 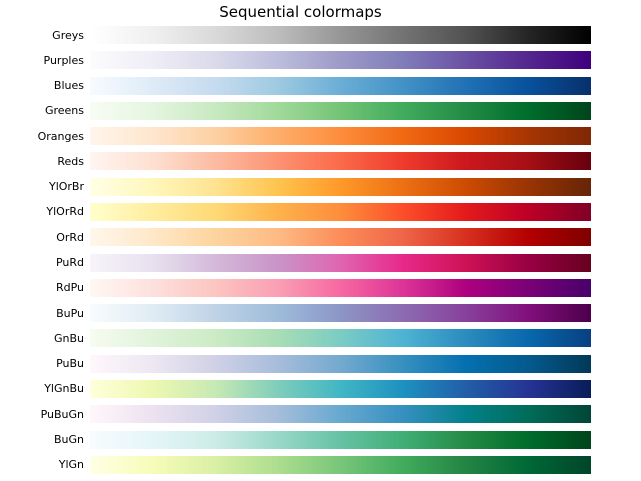 What do you see at coordinates (70, 161) in the screenshot?
I see `colormap-label: Reds` at bounding box center [70, 161].